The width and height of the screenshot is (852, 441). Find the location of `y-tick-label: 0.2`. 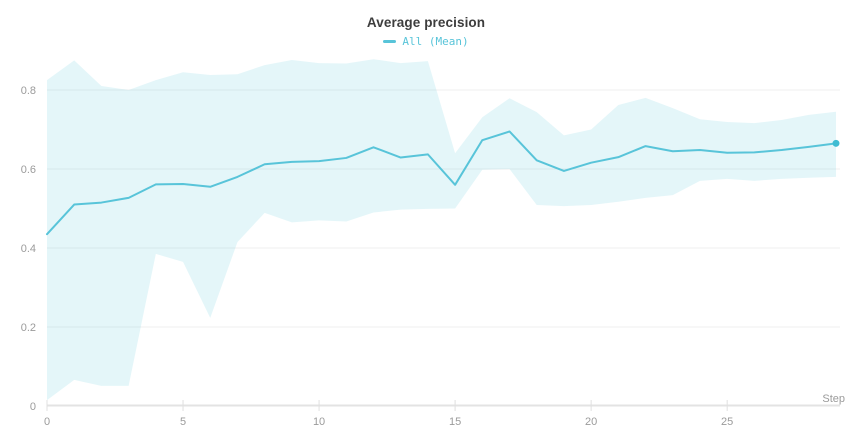

y-tick-label: 0.2 is located at coordinates (28, 328).